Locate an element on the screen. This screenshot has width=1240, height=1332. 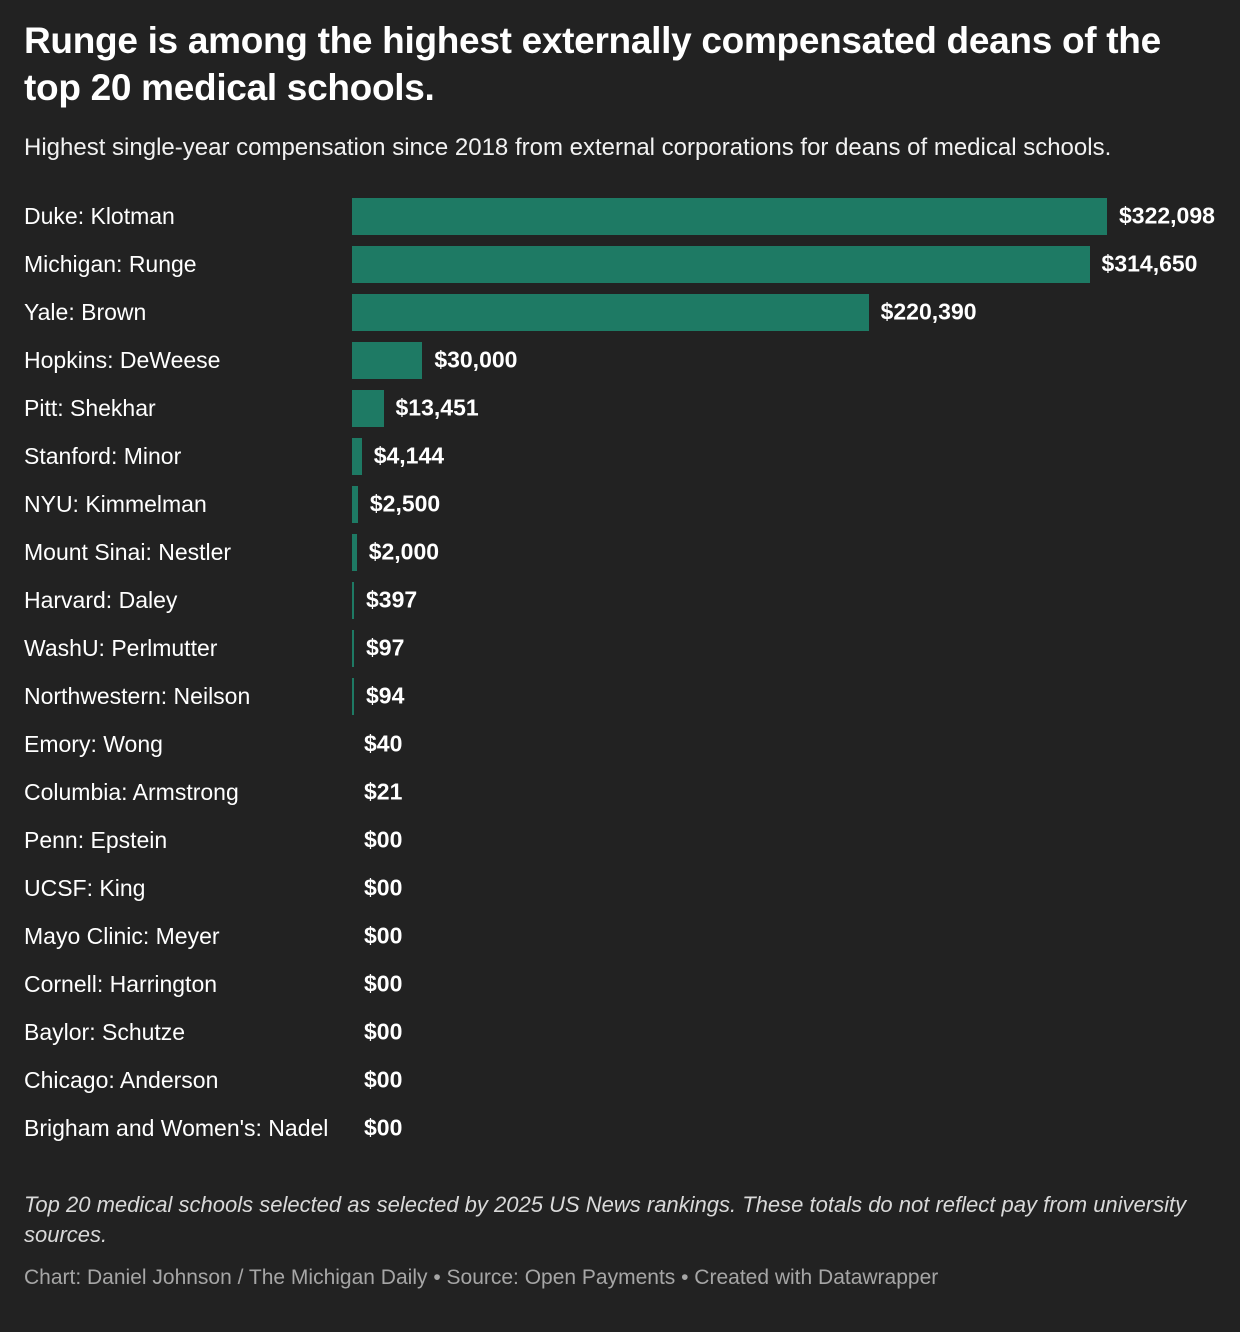
chart-row: Duke: Klotman $322,098 is located at coordinates (620, 216).